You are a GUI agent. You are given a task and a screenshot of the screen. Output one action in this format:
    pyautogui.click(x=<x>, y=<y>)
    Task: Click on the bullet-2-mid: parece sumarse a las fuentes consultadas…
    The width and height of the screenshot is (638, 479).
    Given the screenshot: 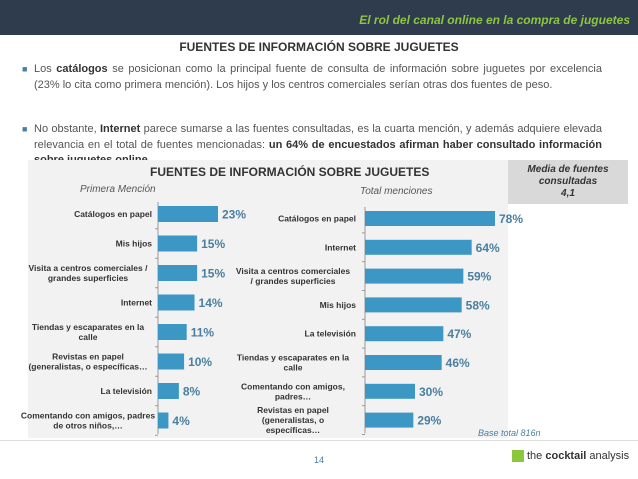 What is the action you would take?
    pyautogui.click(x=318, y=137)
    